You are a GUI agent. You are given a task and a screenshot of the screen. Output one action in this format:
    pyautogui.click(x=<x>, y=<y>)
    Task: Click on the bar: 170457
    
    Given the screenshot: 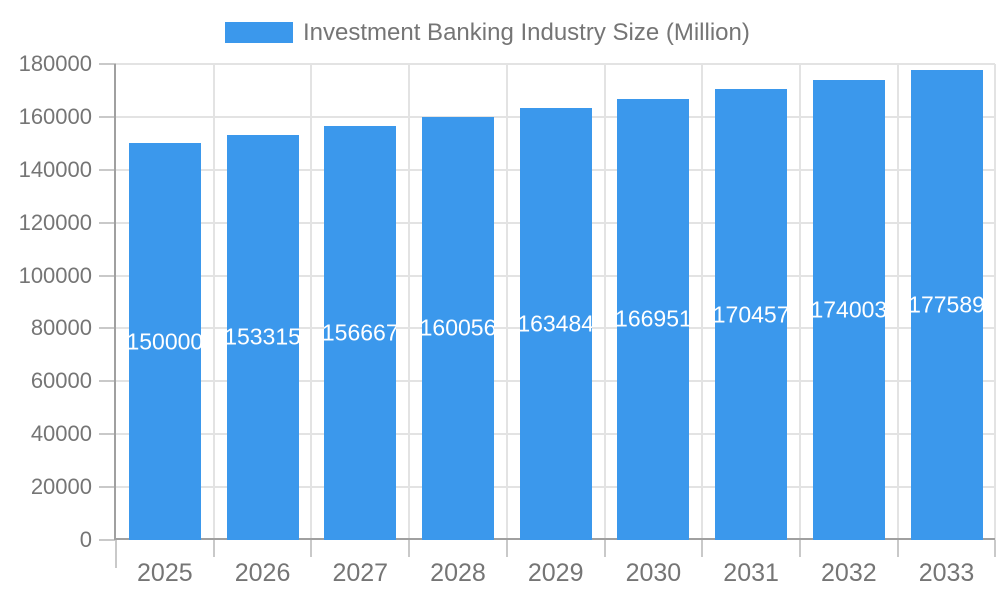 What is the action you would take?
    pyautogui.click(x=751, y=314)
    